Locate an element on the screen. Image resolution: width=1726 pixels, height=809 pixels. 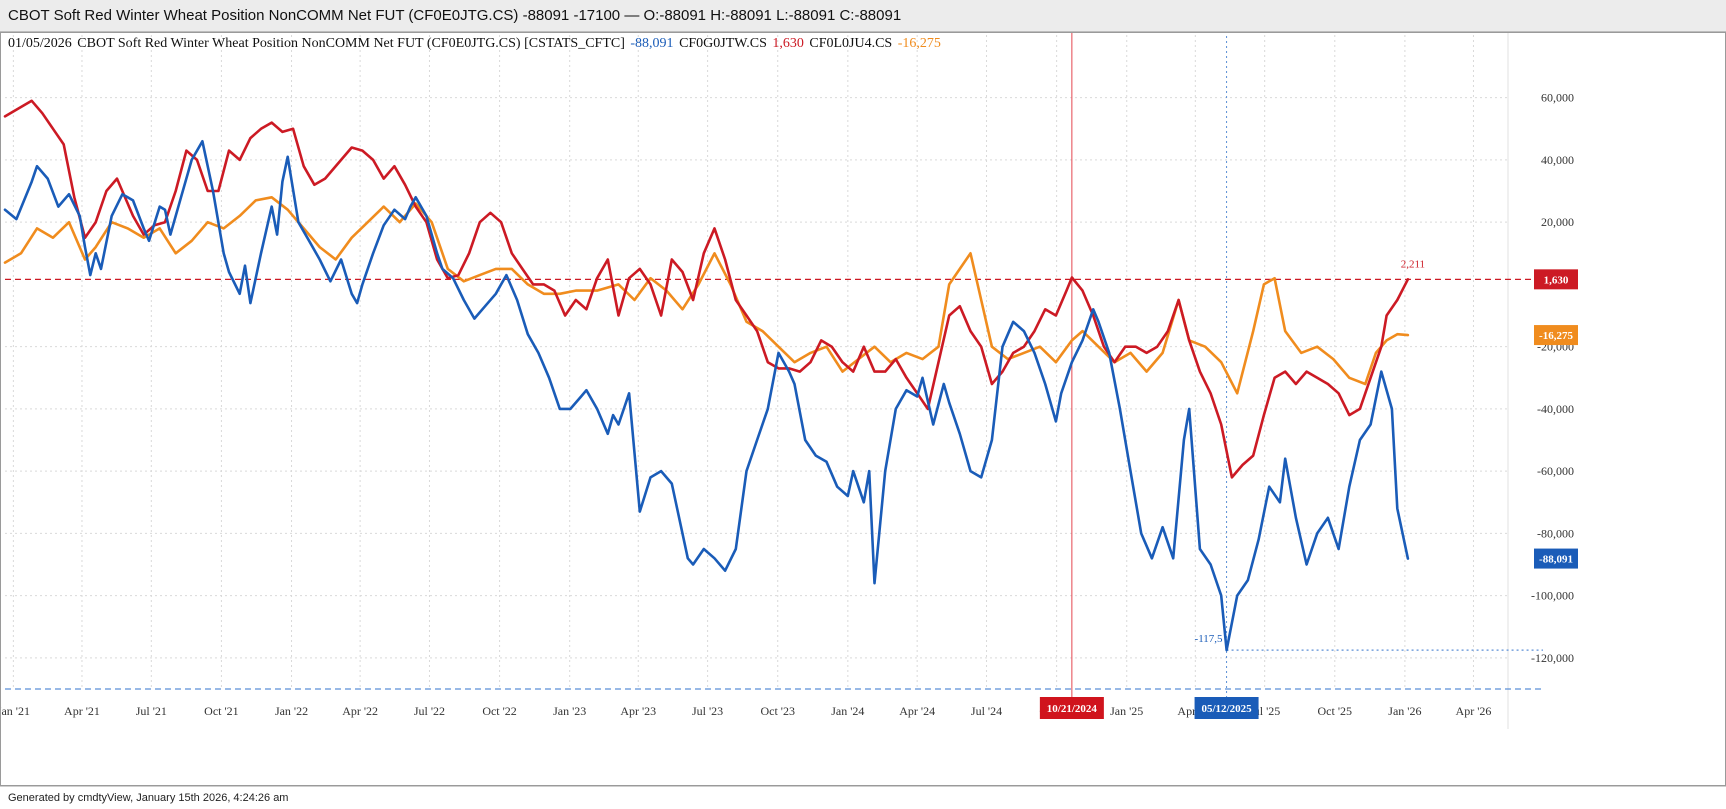
annotation-label: 2,211 is located at coordinates (1413, 265).